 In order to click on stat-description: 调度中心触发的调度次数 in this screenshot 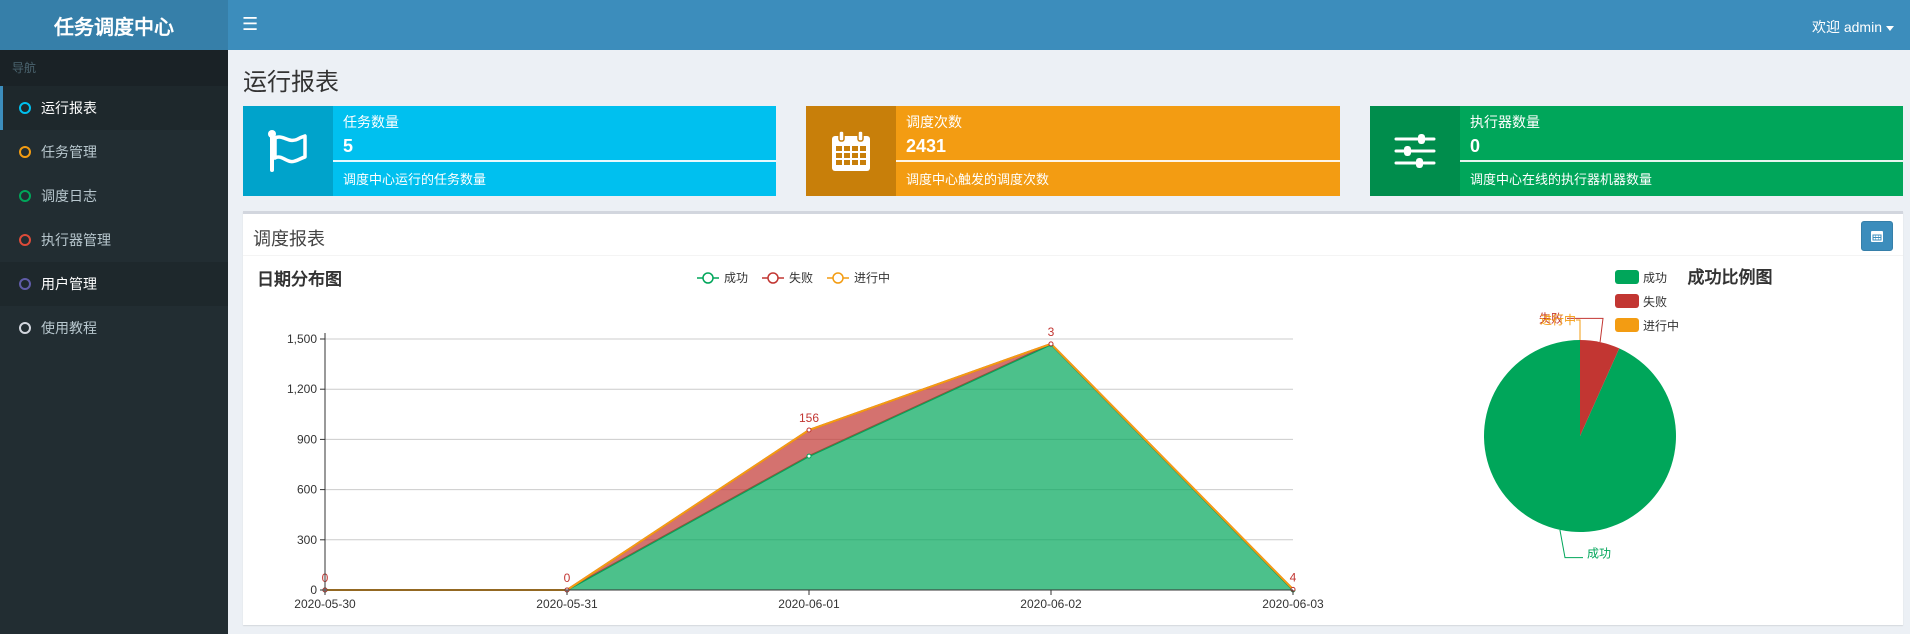, I will do `click(978, 179)`.